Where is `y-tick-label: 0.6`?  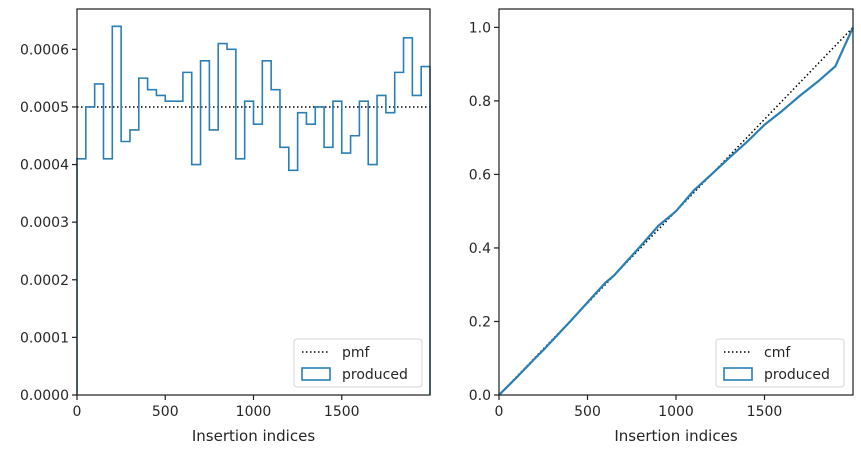 y-tick-label: 0.6 is located at coordinates (480, 175).